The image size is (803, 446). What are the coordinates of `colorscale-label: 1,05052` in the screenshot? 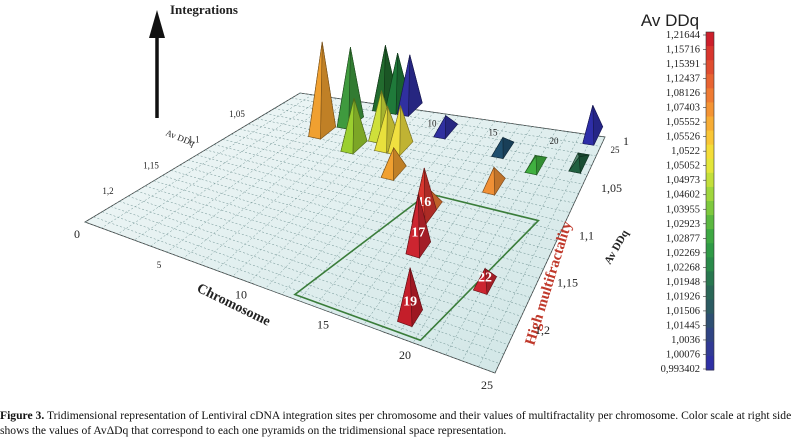 It's located at (683, 166).